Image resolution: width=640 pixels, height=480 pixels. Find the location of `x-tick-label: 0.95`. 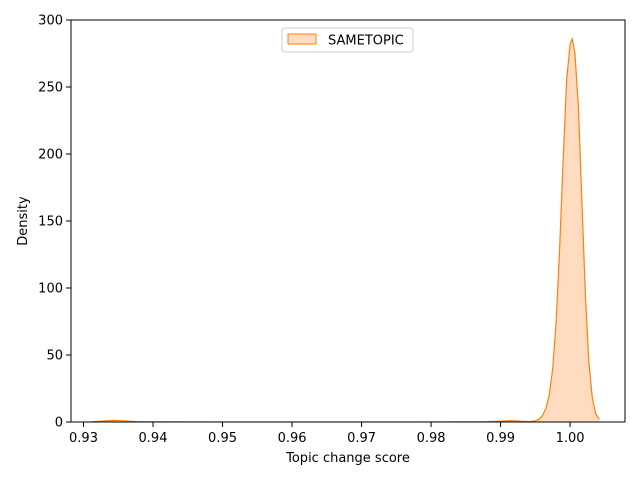

x-tick-label: 0.95 is located at coordinates (222, 438).